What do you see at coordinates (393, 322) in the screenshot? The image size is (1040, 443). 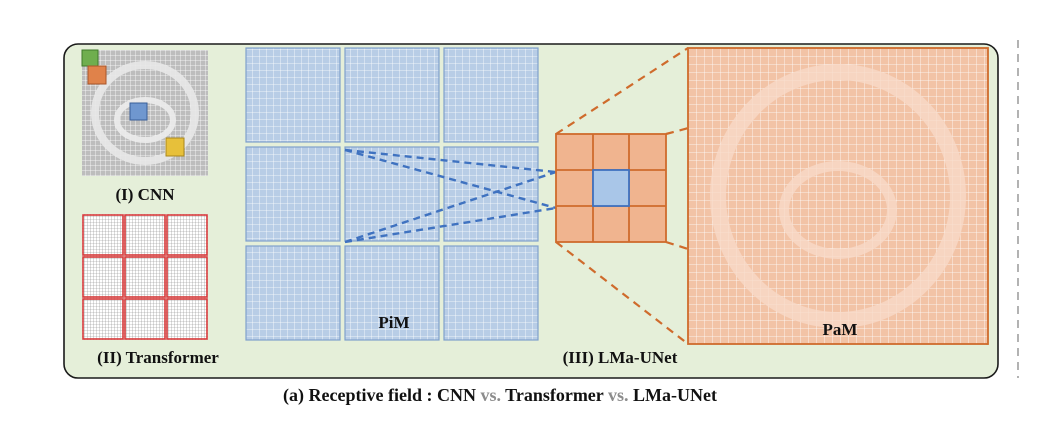 I see `pim-label: PiM` at bounding box center [393, 322].